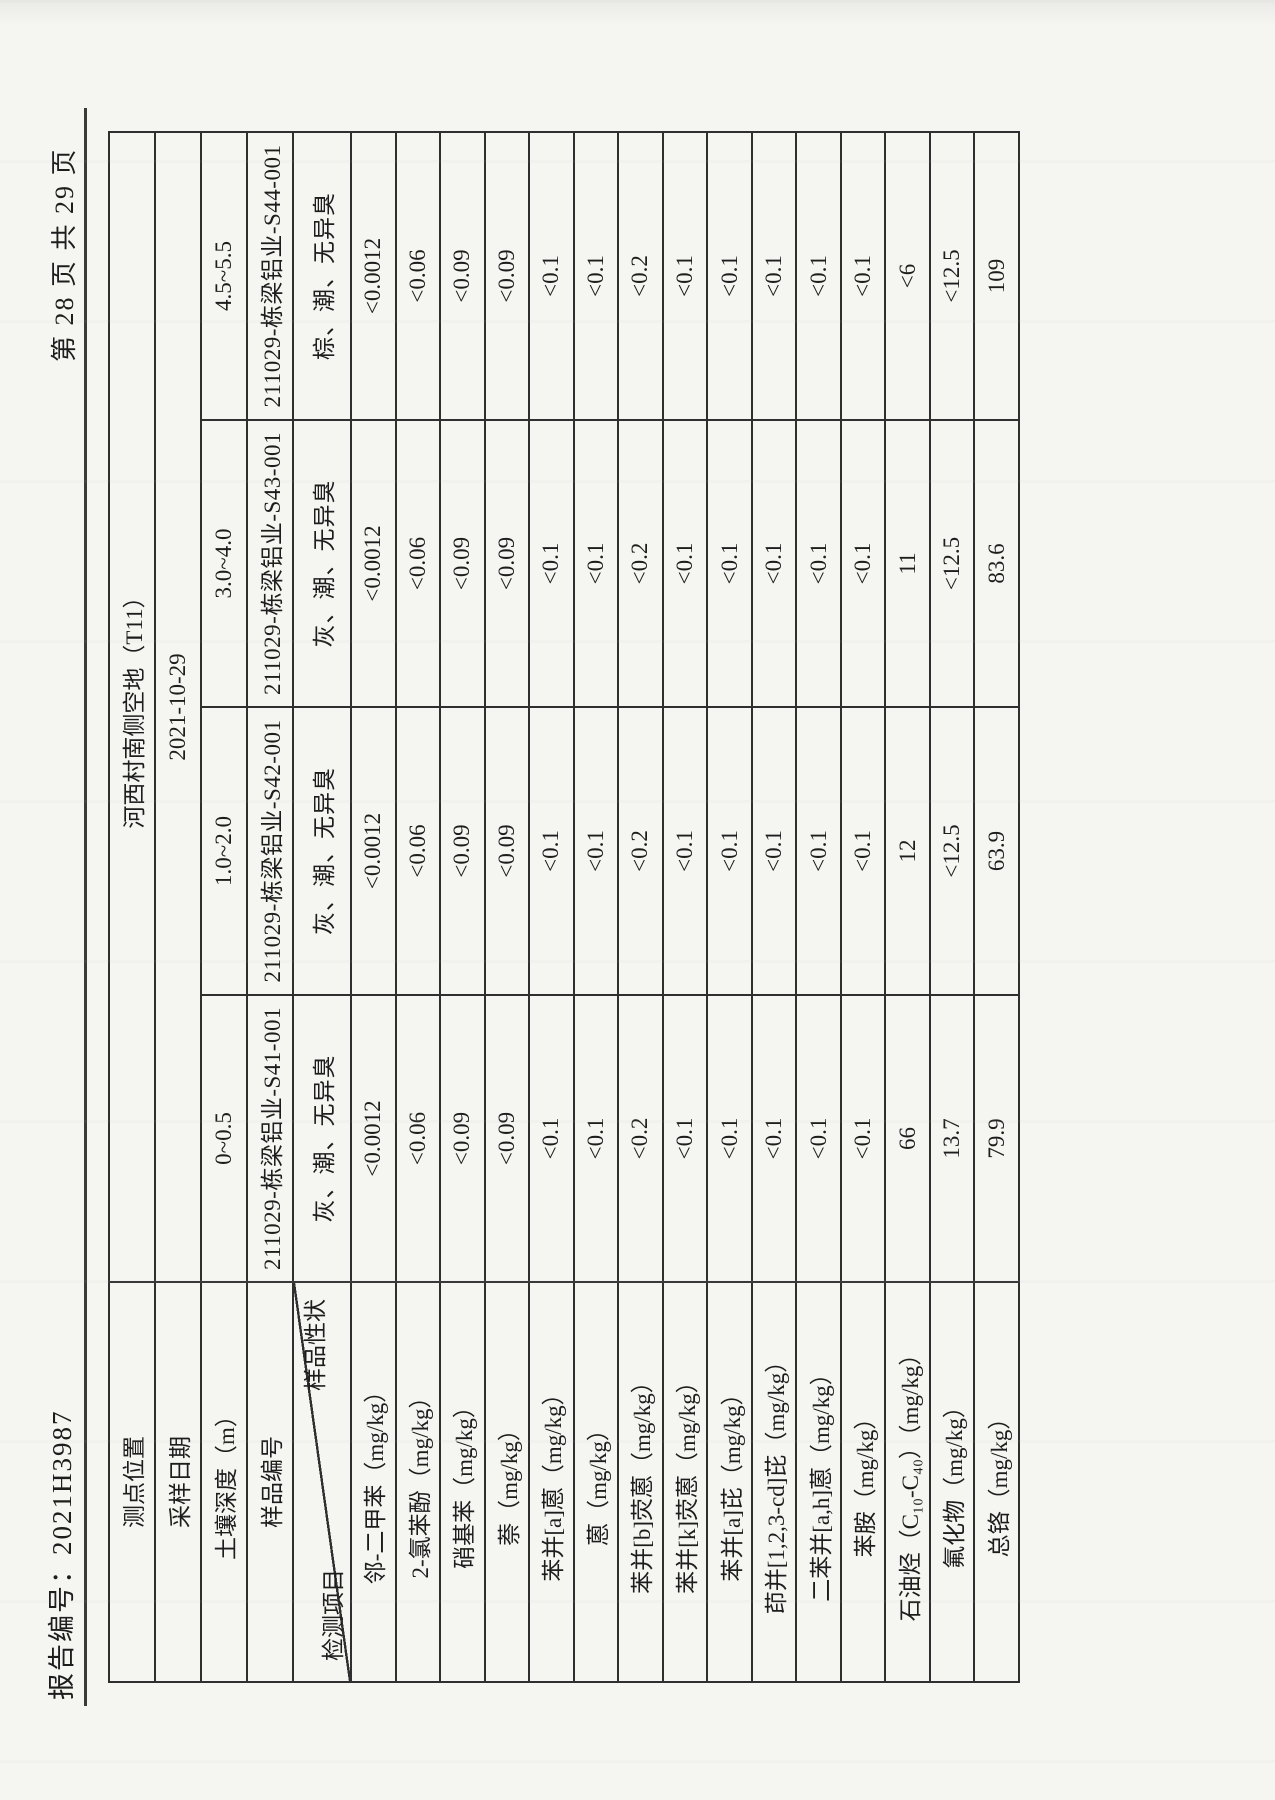 The image size is (1275, 1800). I want to click on row-location-value: 河西村南侧空地（T11）, so click(132, 706).